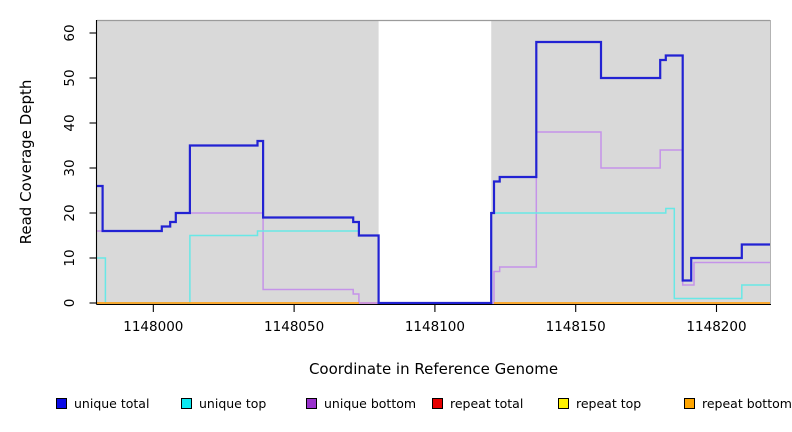 The height and width of the screenshot is (432, 792). I want to click on legend-swatch-repeat-top, so click(563, 403).